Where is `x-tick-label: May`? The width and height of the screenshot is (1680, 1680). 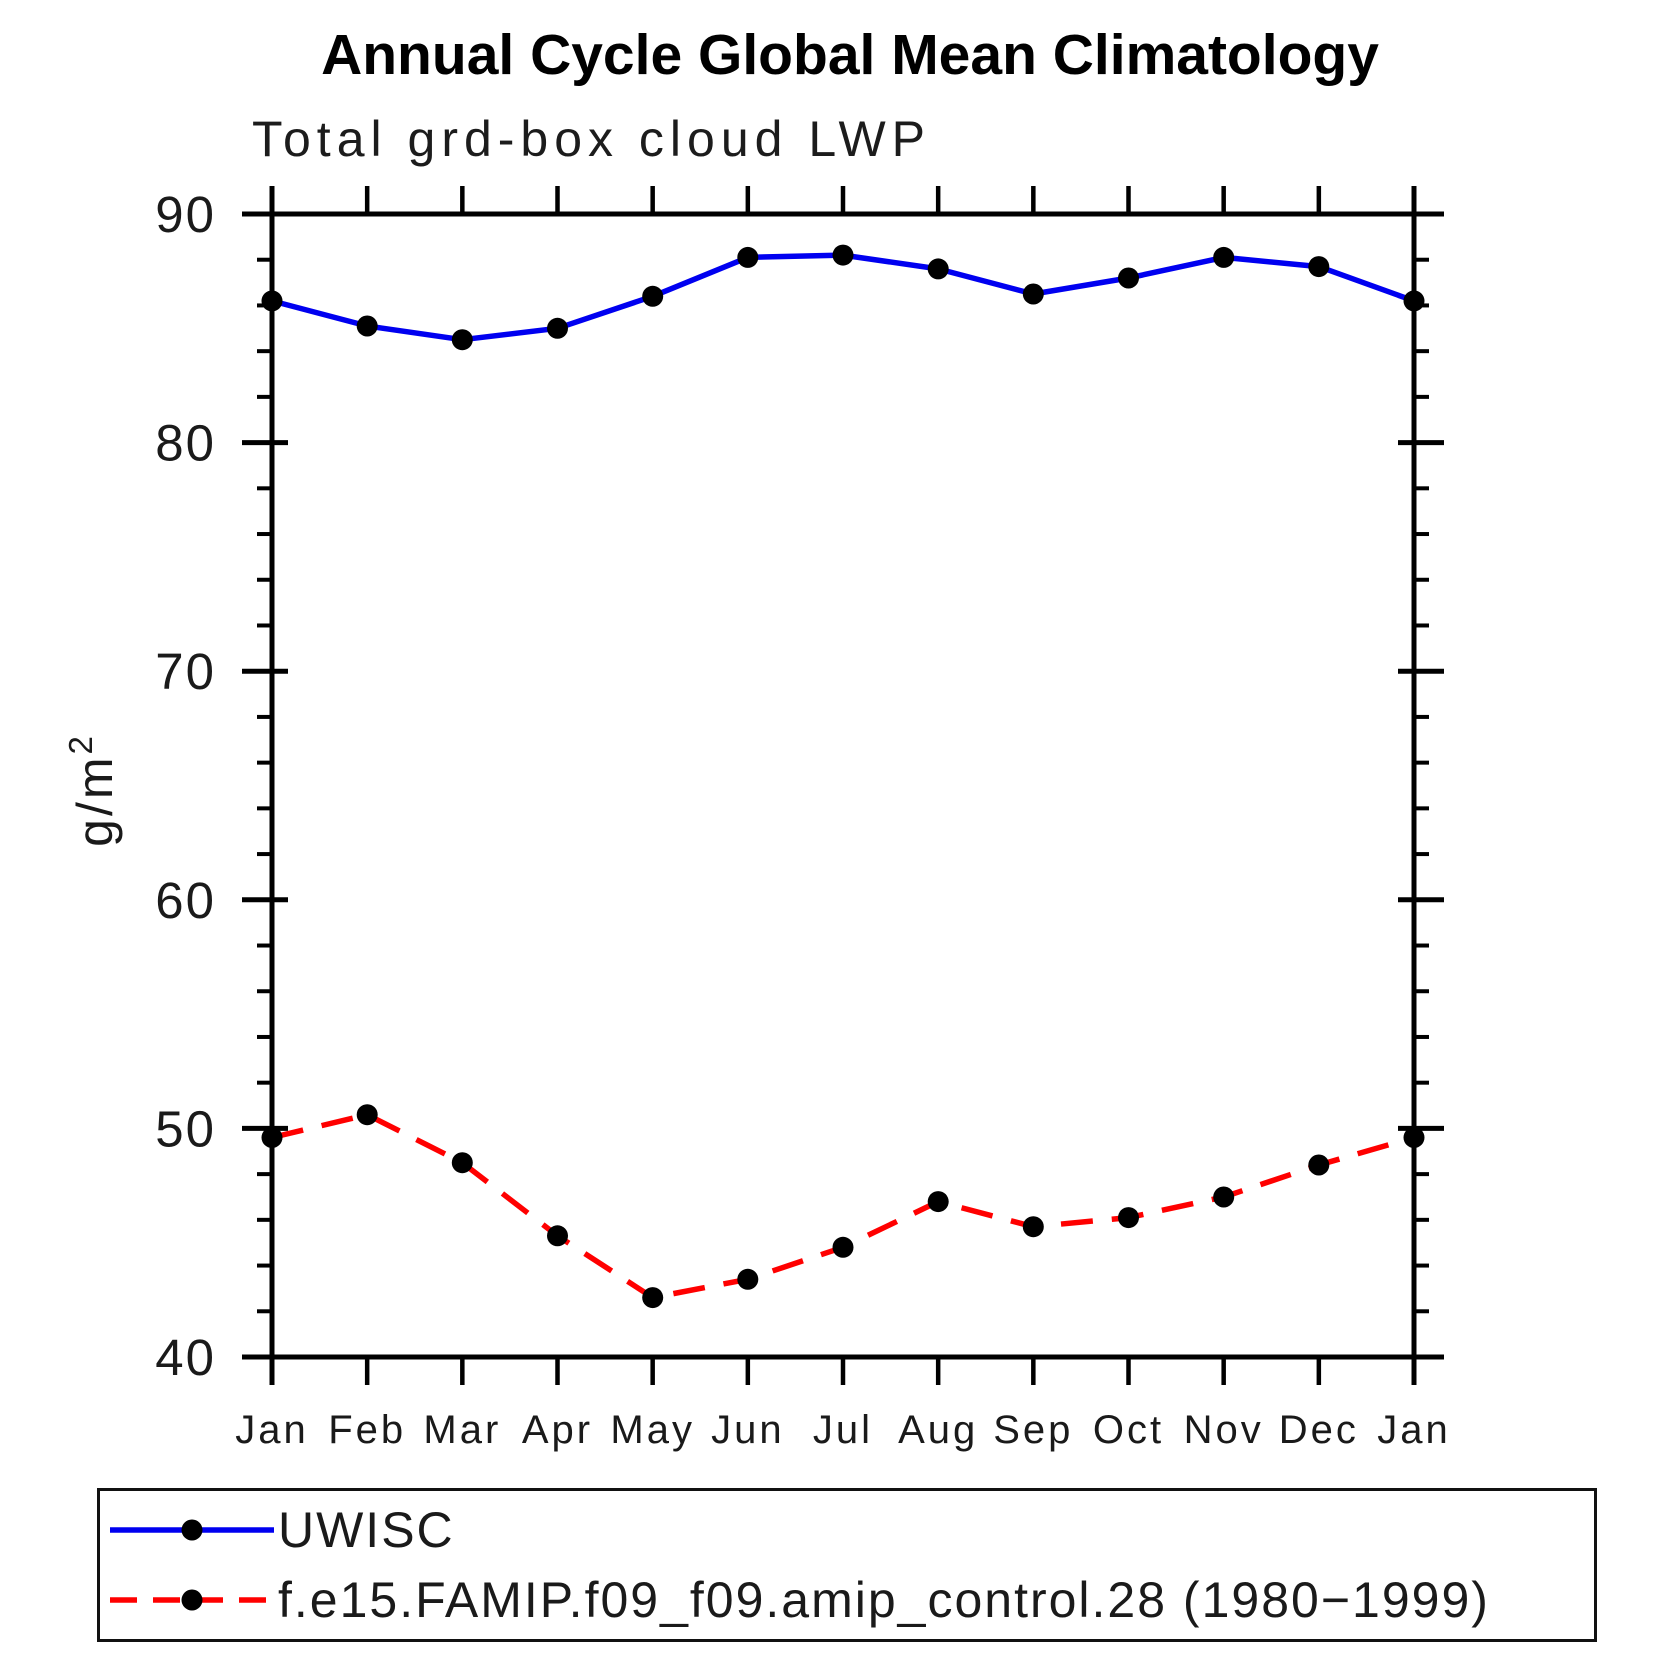 x-tick-label: May is located at coordinates (652, 1430).